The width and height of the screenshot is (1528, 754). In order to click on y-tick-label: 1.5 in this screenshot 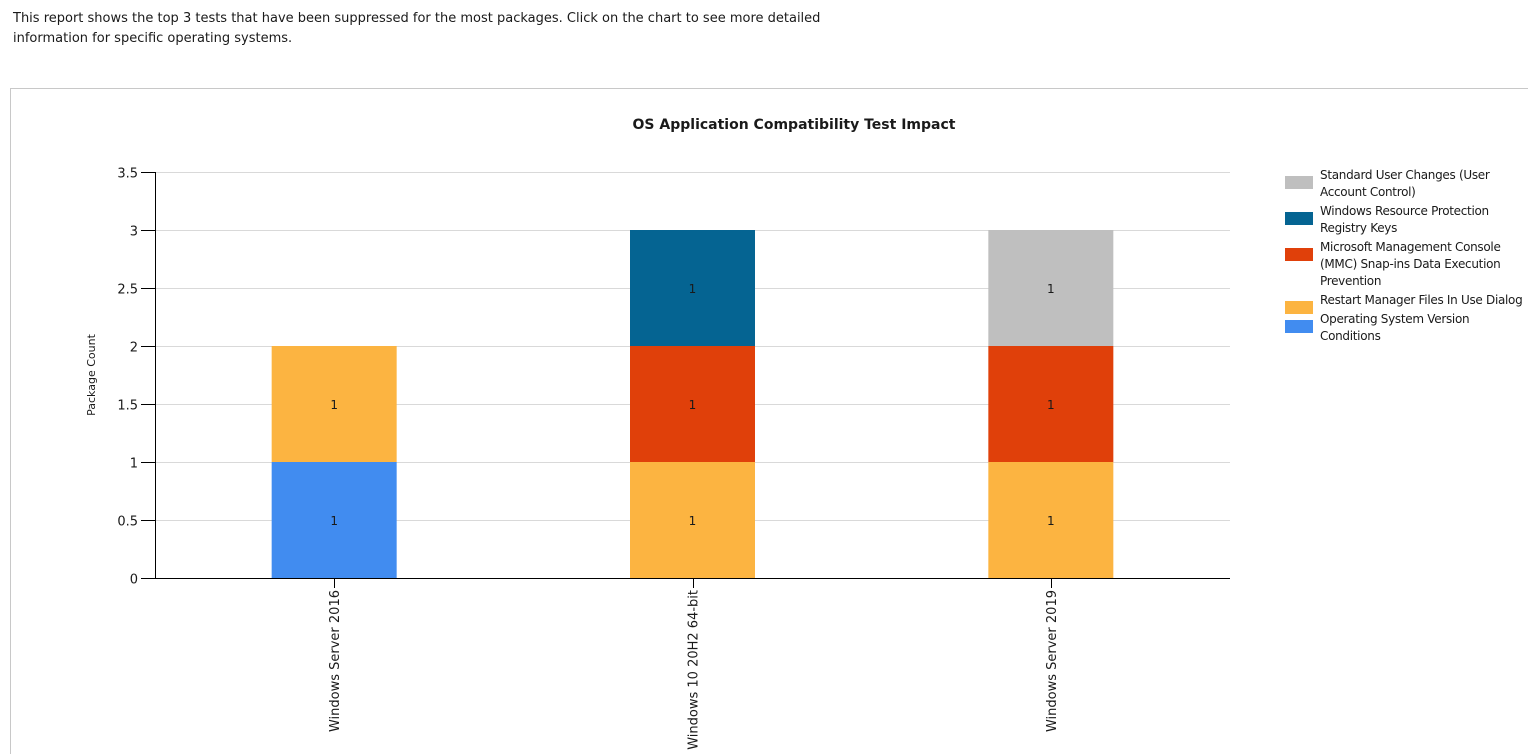, I will do `click(127, 406)`.